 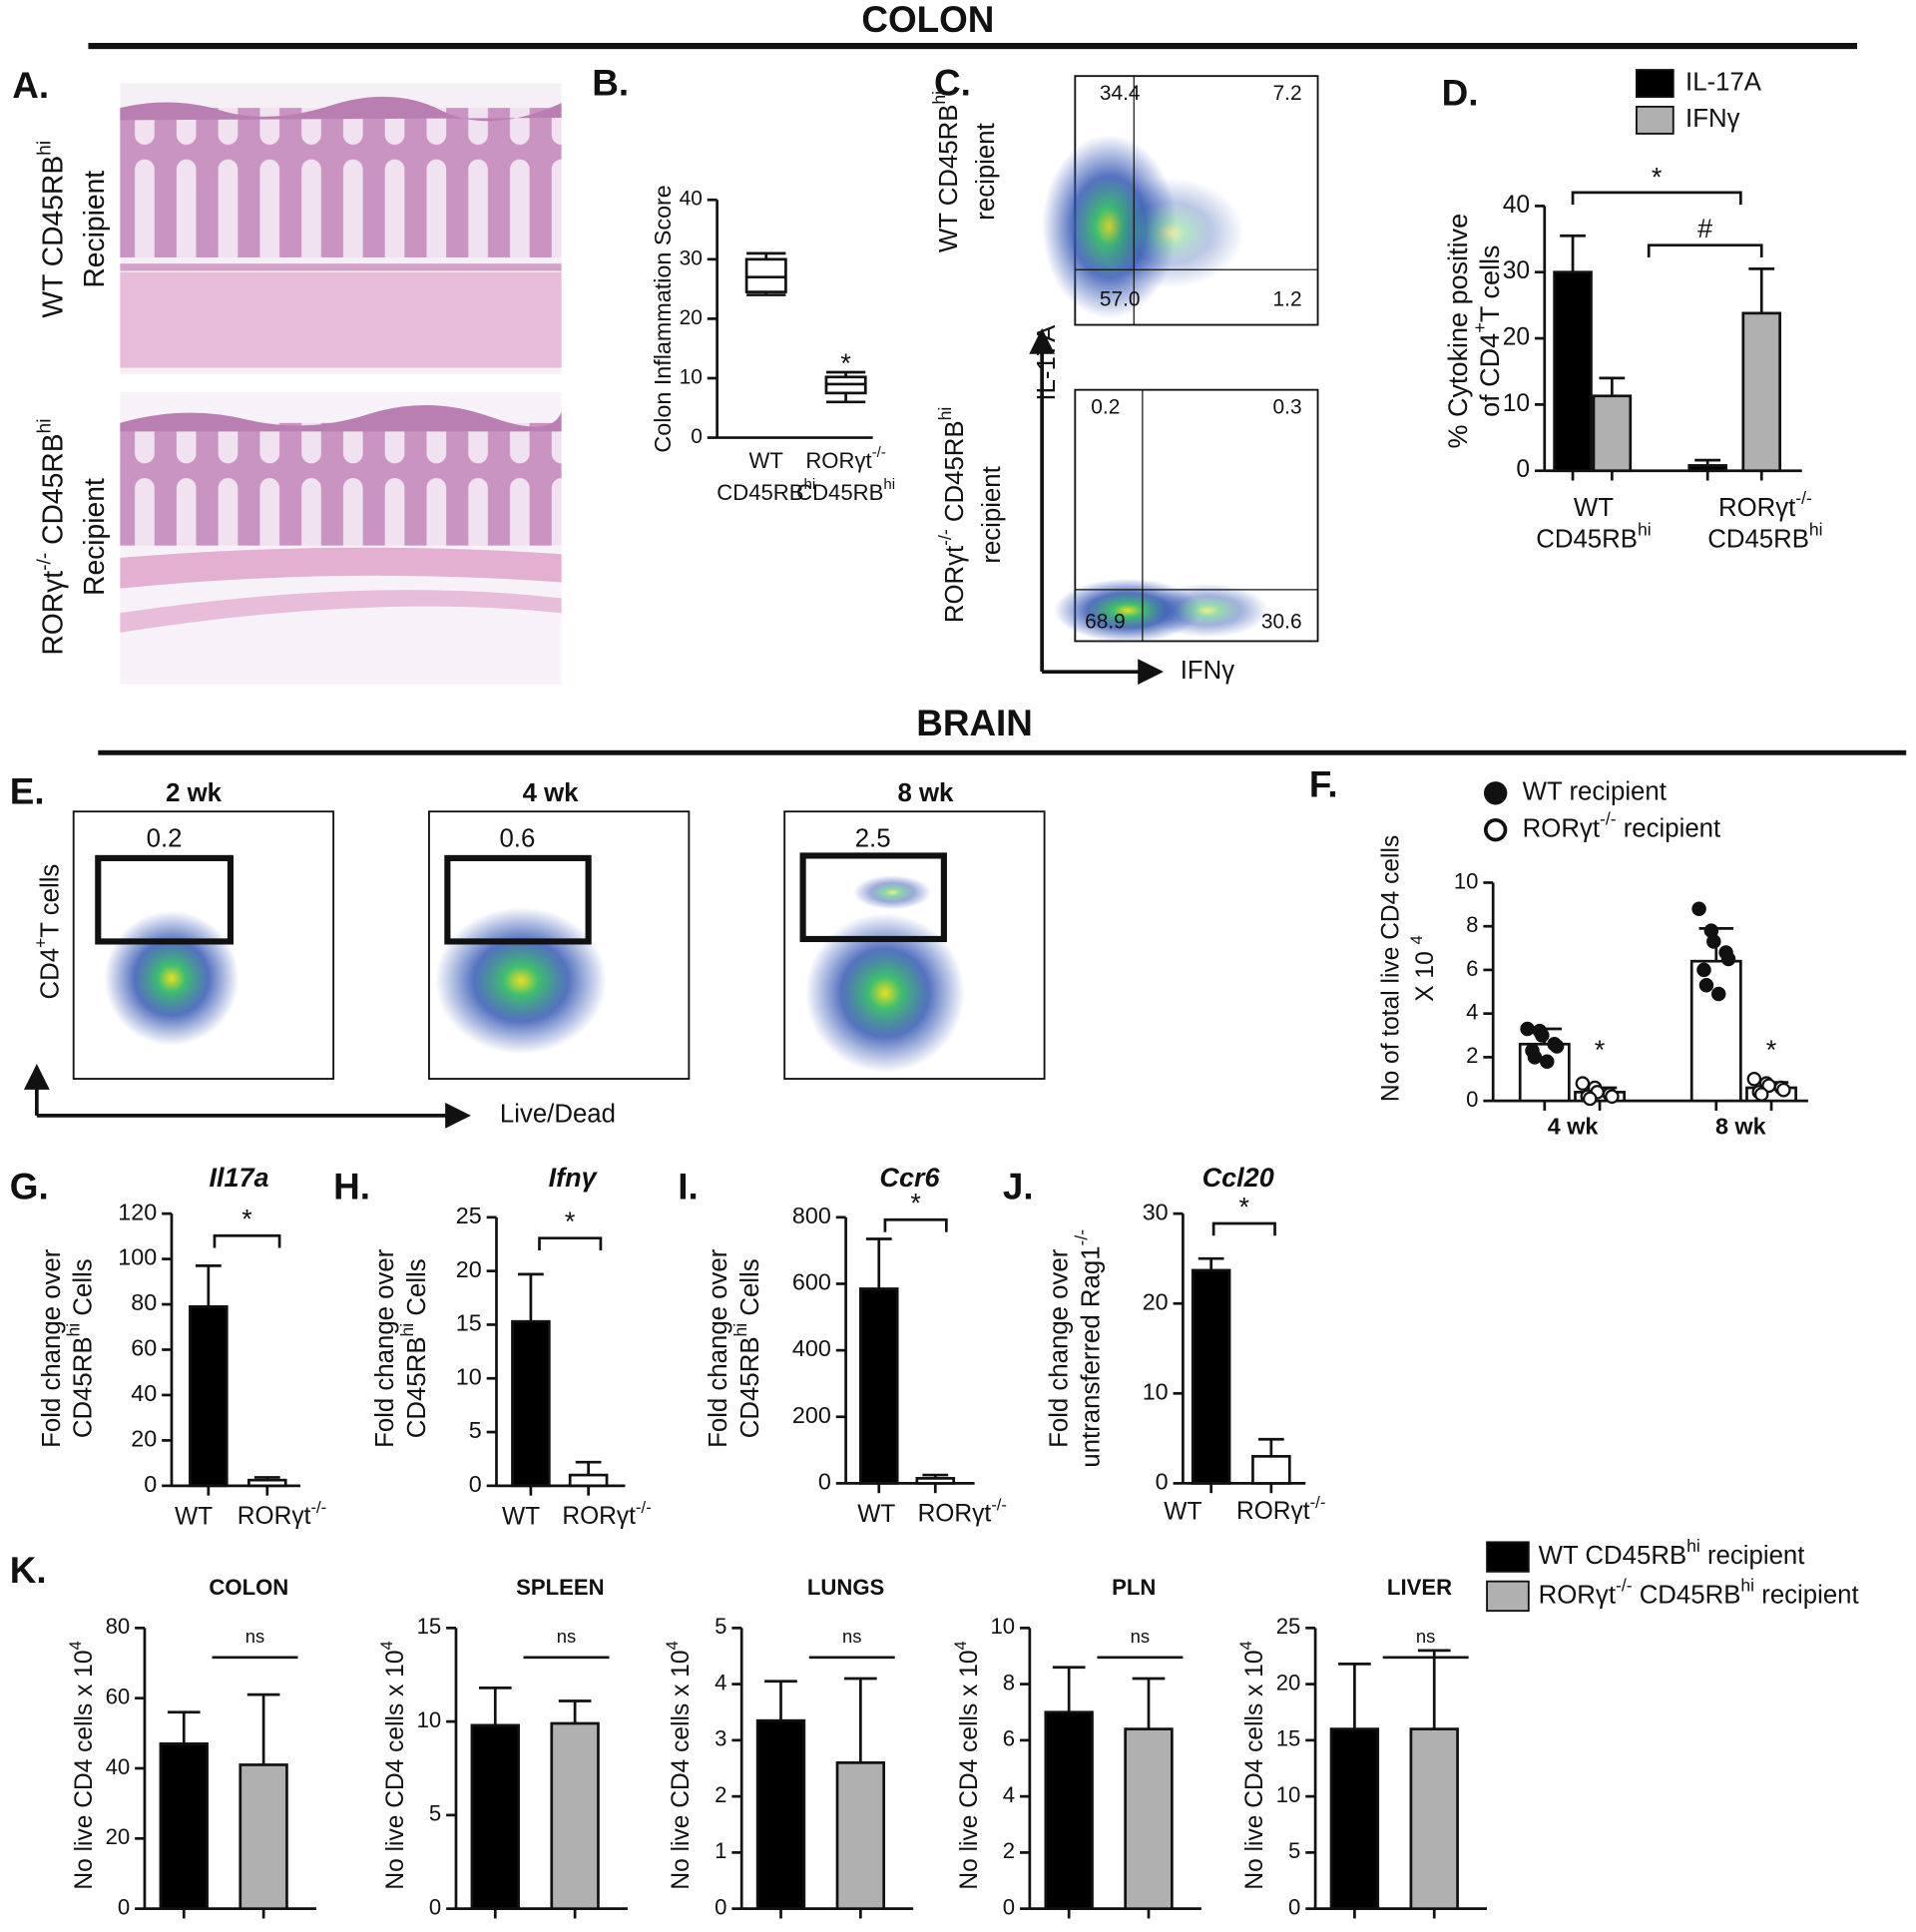 What do you see at coordinates (811, 1415) in the screenshot?
I see `y-tick-label: 200` at bounding box center [811, 1415].